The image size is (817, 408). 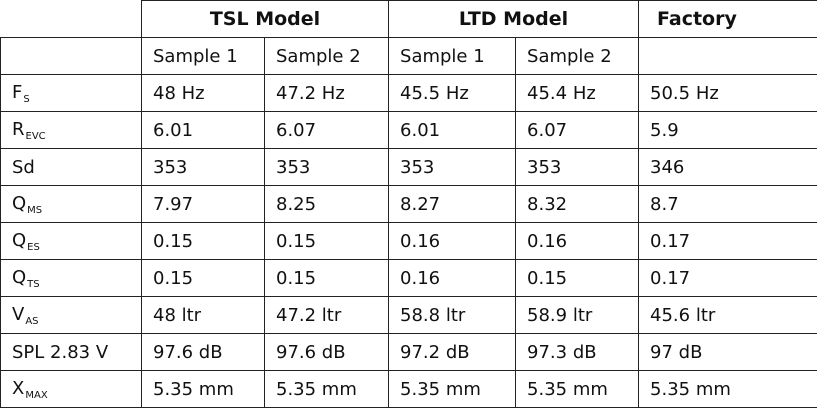 I want to click on param-subscript: S, so click(x=26, y=99).